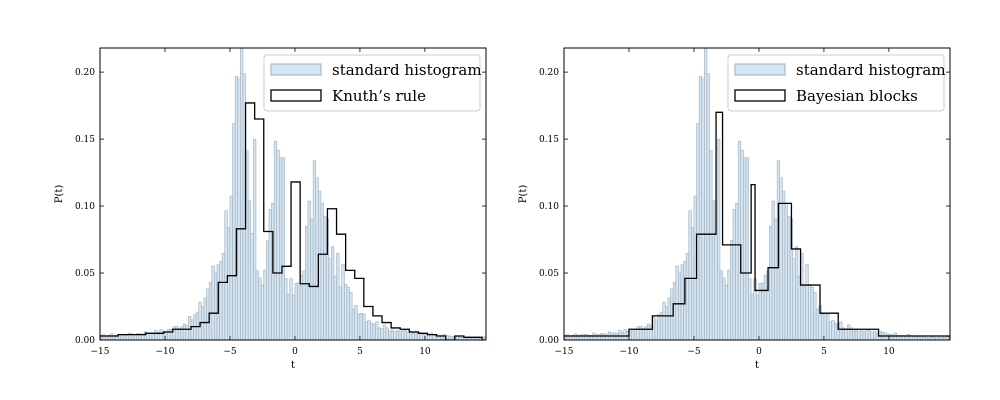 Image resolution: width=1000 pixels, height=400 pixels. I want to click on x-tick-label: −15, so click(564, 352).